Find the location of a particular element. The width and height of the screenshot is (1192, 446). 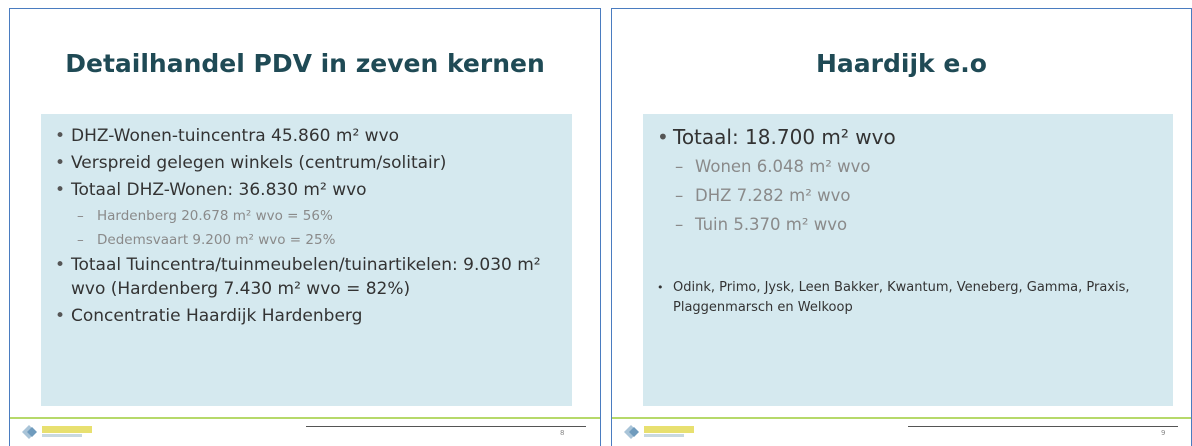

bullet: Concentratie Haardijk Hardenberg is located at coordinates (306, 316).